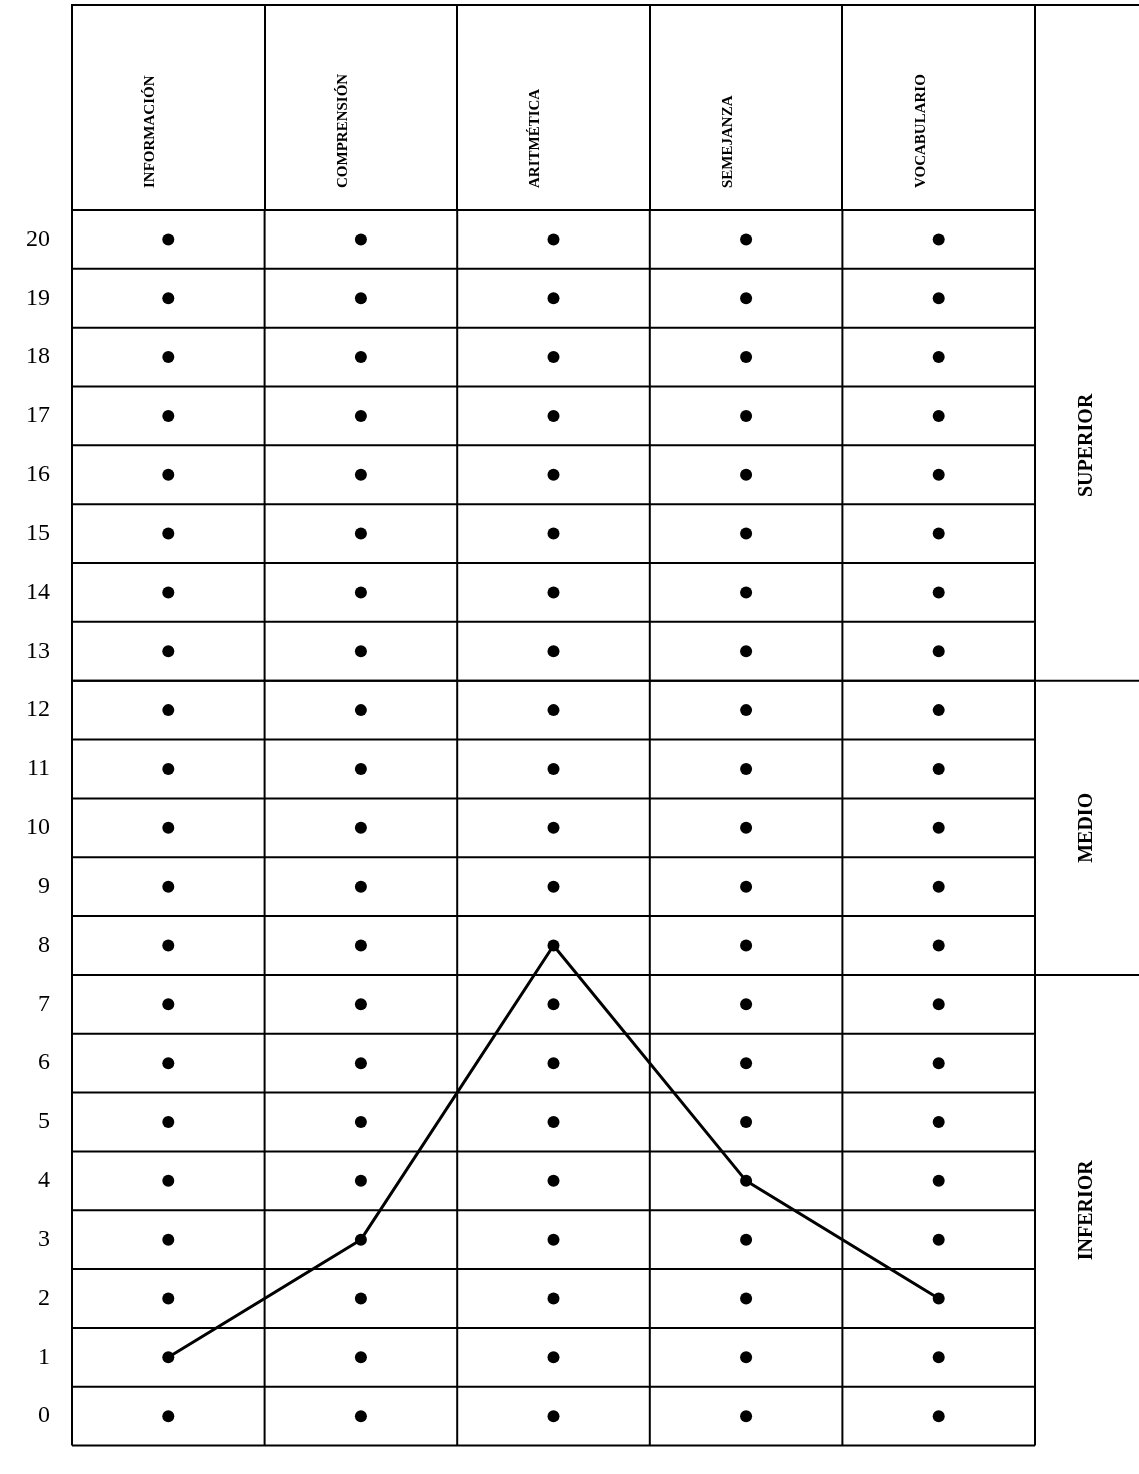 The image size is (1139, 1474). I want to click on y-tick-label: 4, so click(44, 1179).